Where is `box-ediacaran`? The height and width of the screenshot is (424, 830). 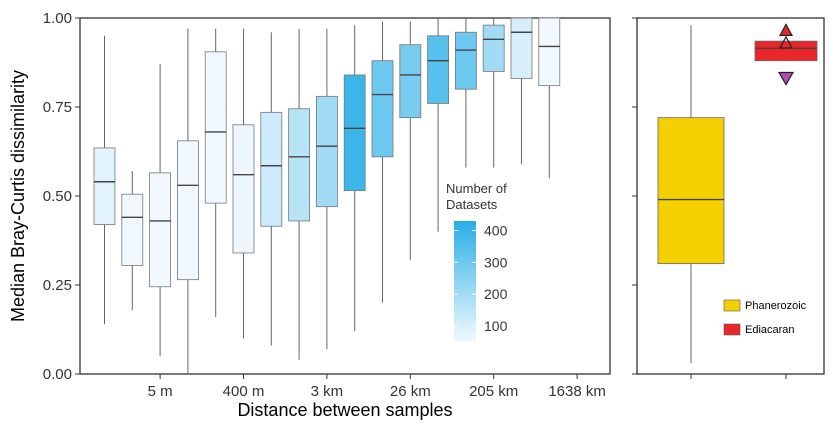 box-ediacaran is located at coordinates (786, 54).